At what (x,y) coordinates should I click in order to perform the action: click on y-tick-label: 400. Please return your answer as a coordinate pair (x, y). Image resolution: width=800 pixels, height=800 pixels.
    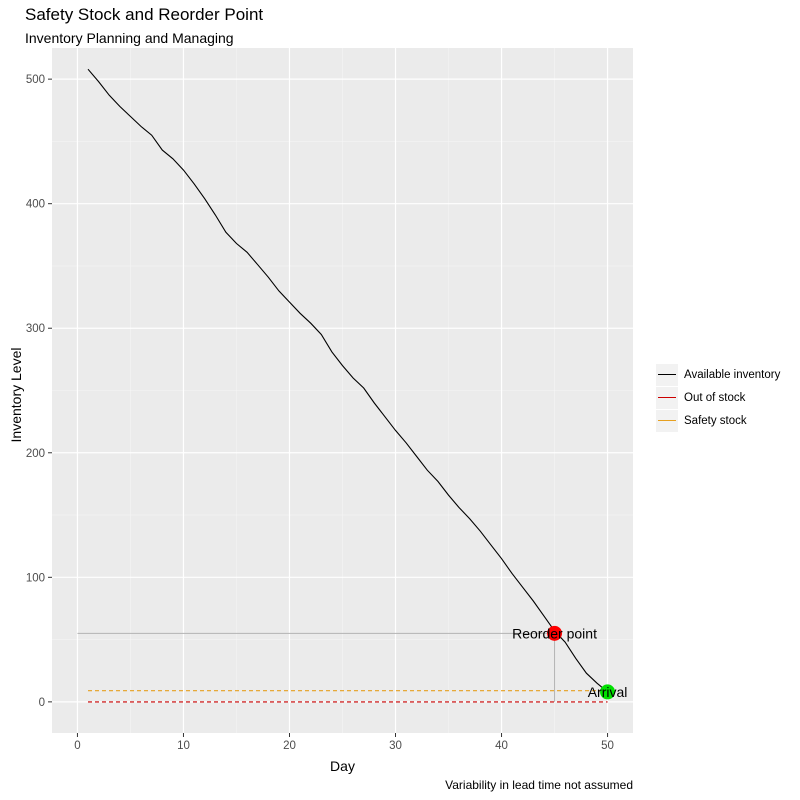
    Looking at the image, I should click on (35, 205).